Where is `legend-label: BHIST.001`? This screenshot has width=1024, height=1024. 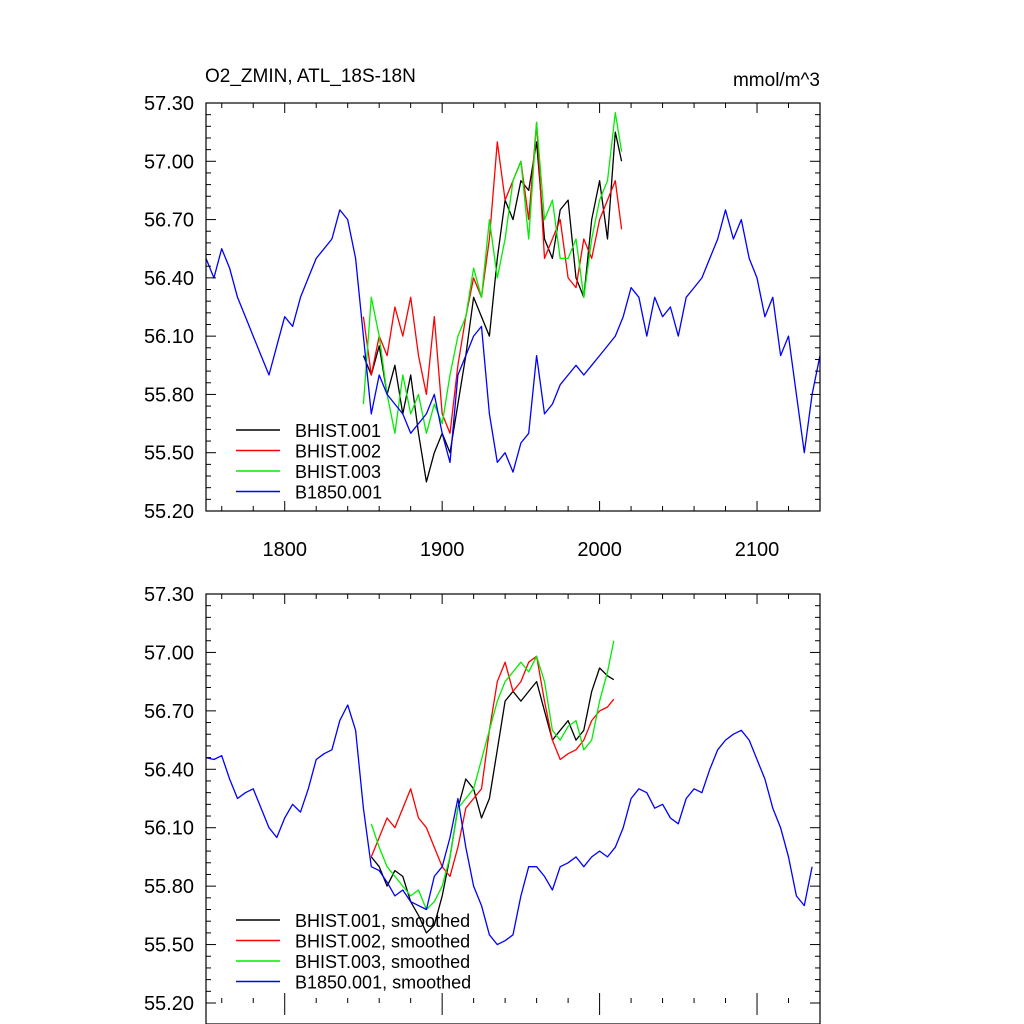
legend-label: BHIST.001 is located at coordinates (338, 431).